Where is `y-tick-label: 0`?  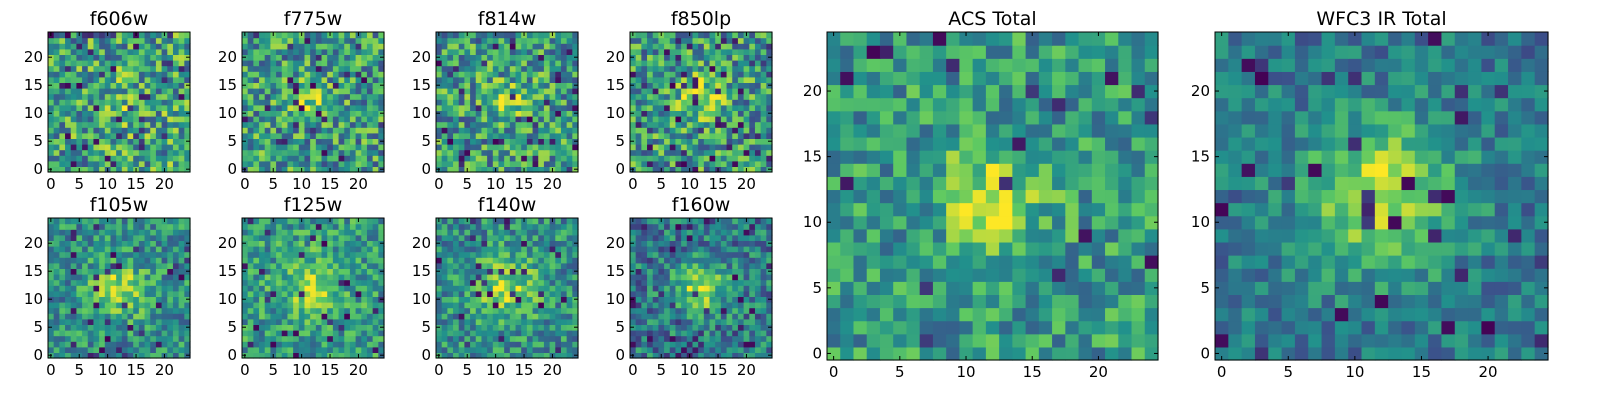
y-tick-label: 0 is located at coordinates (38, 169).